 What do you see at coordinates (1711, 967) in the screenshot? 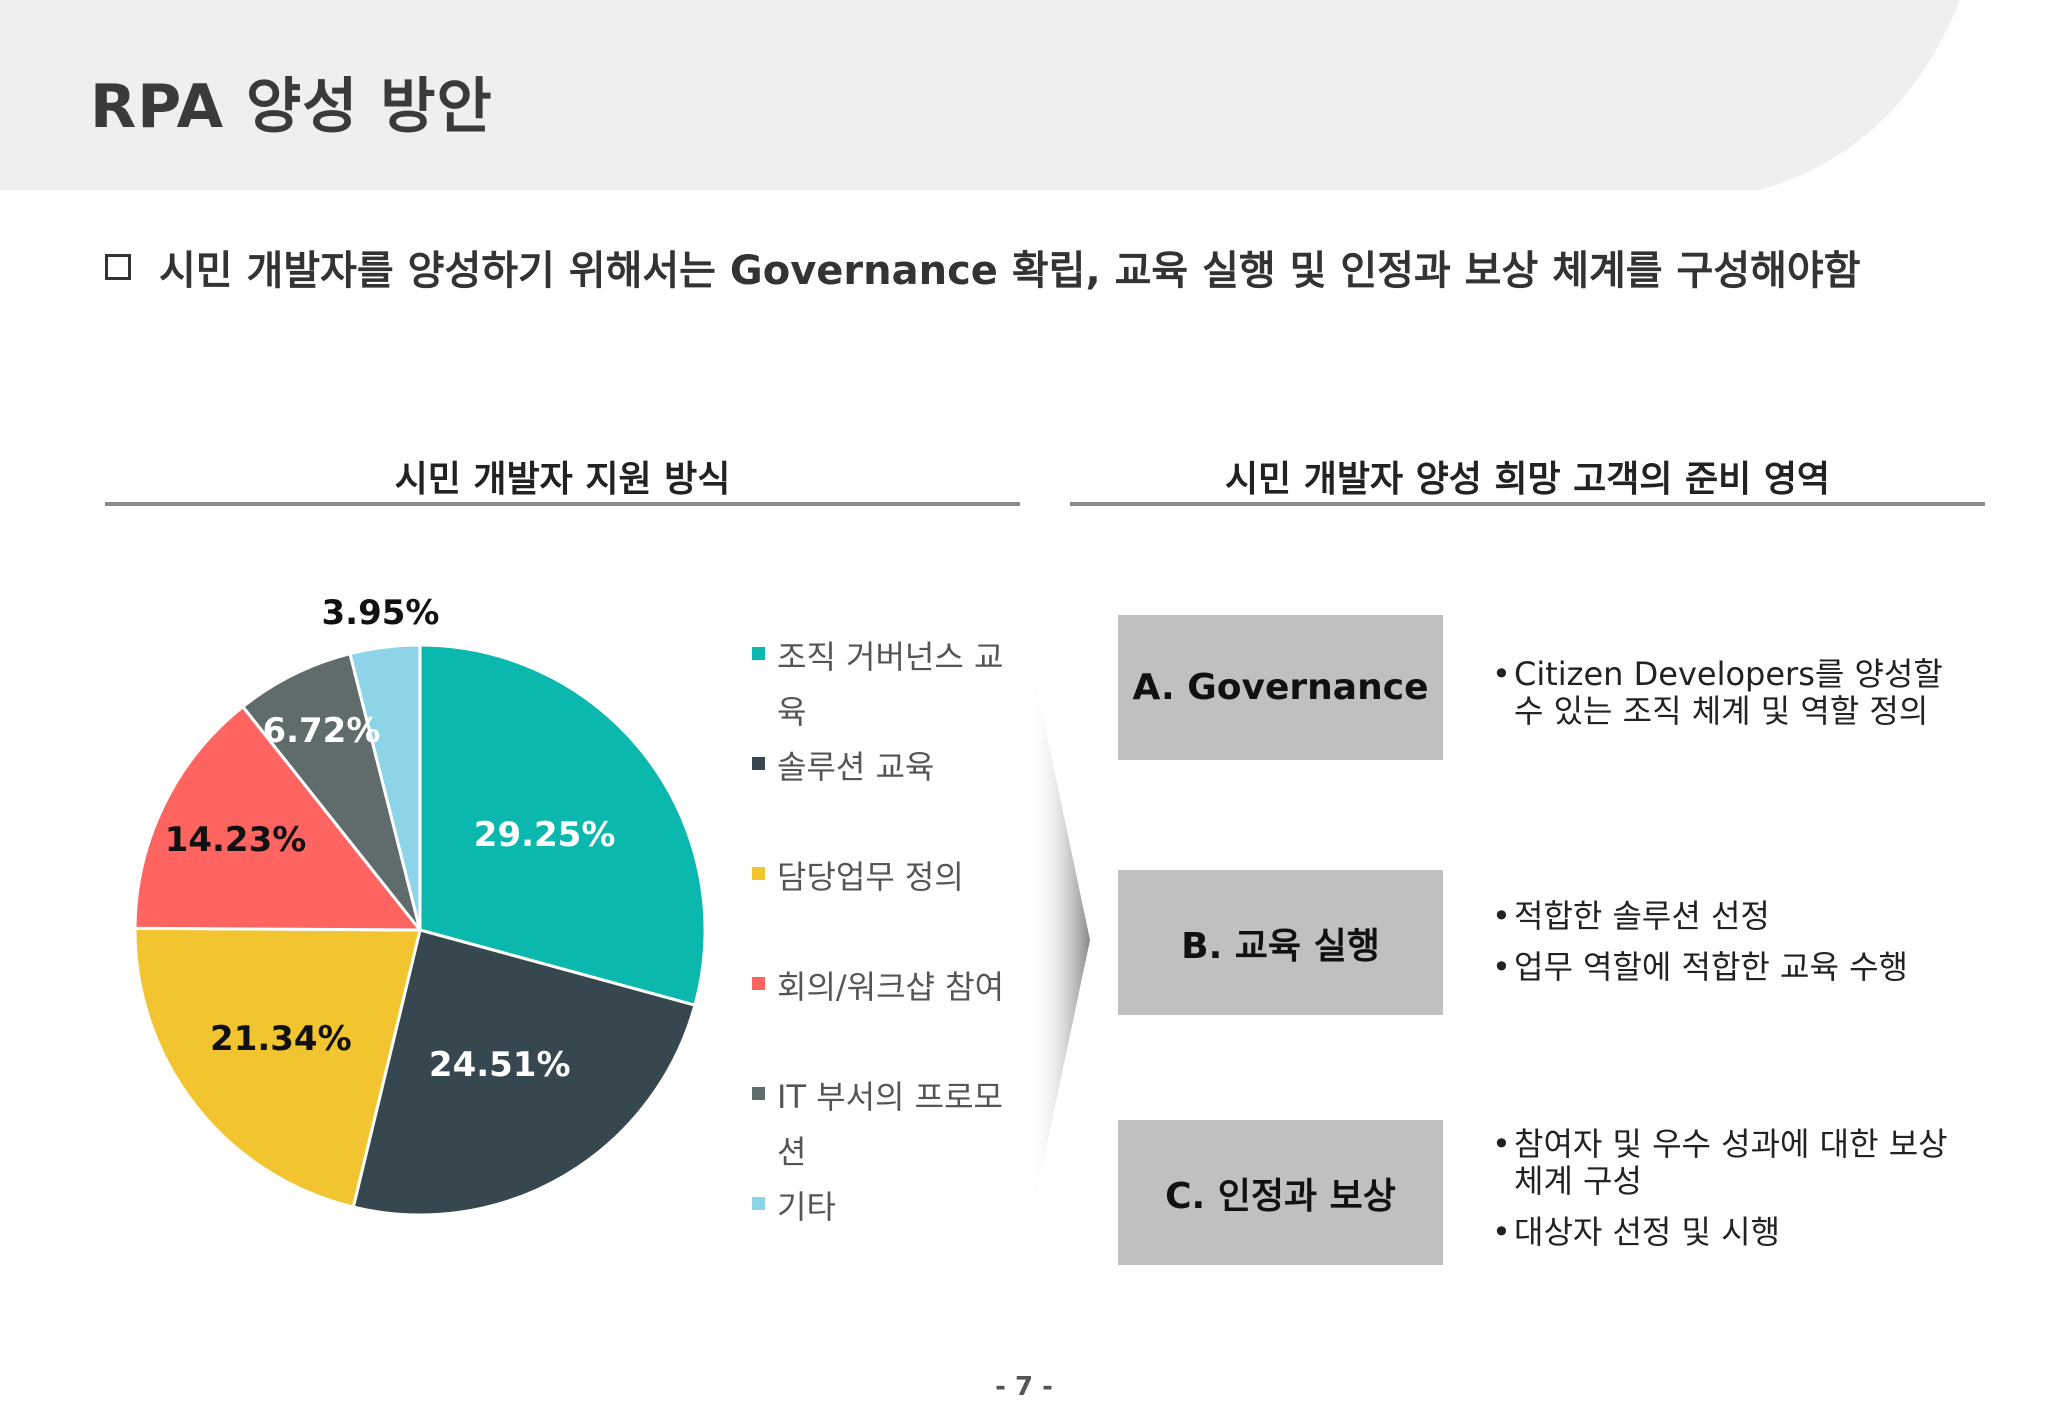
I see `bullet-text: 업무 역할에 적합한 교육 수행` at bounding box center [1711, 967].